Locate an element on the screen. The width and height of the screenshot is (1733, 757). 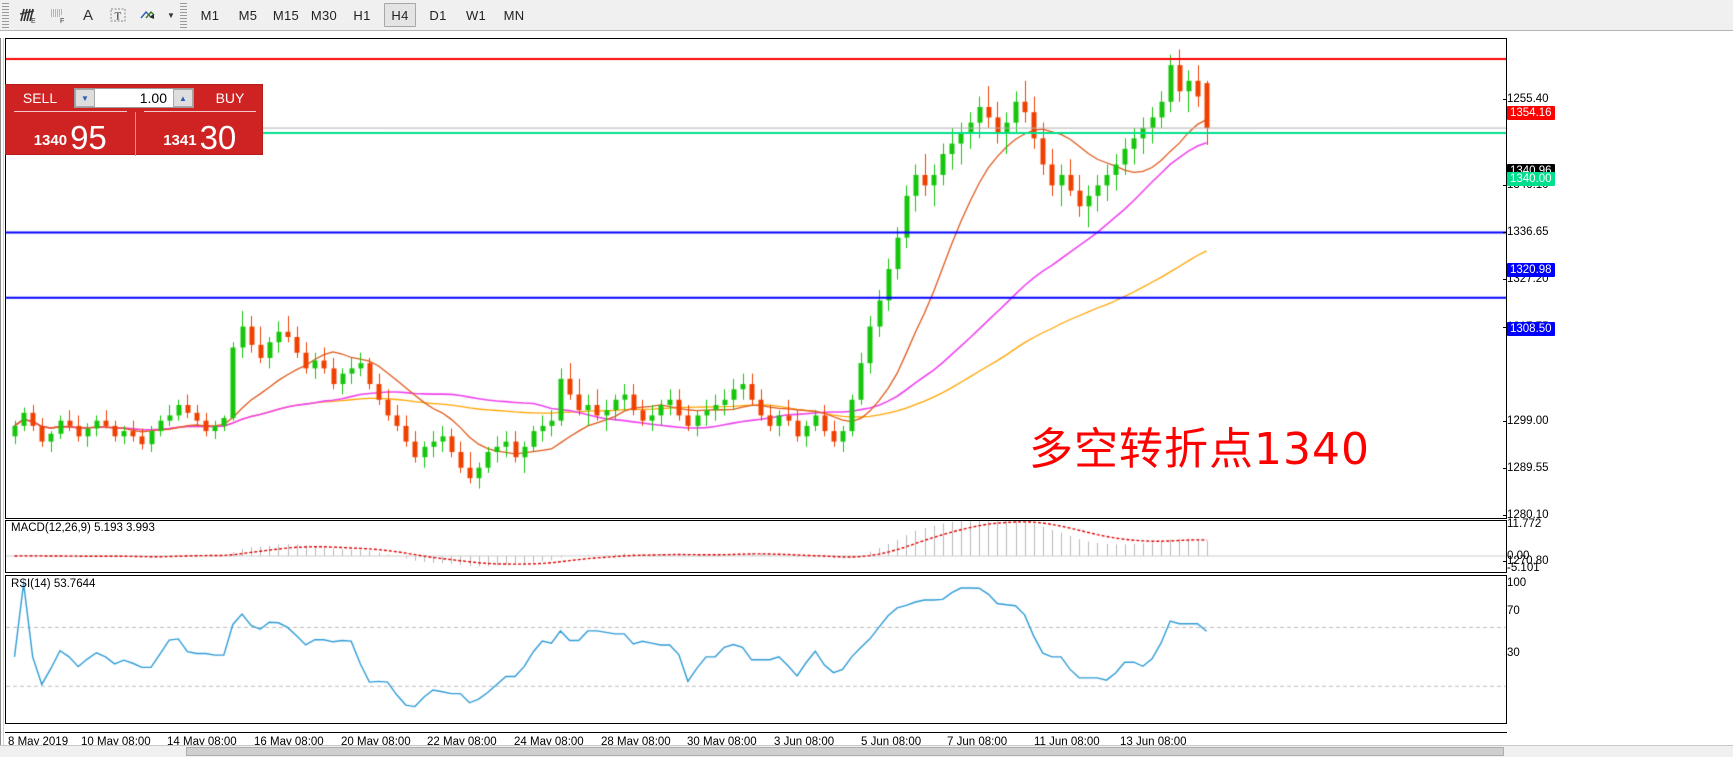
text-label-icon: T is located at coordinates (118, 15).